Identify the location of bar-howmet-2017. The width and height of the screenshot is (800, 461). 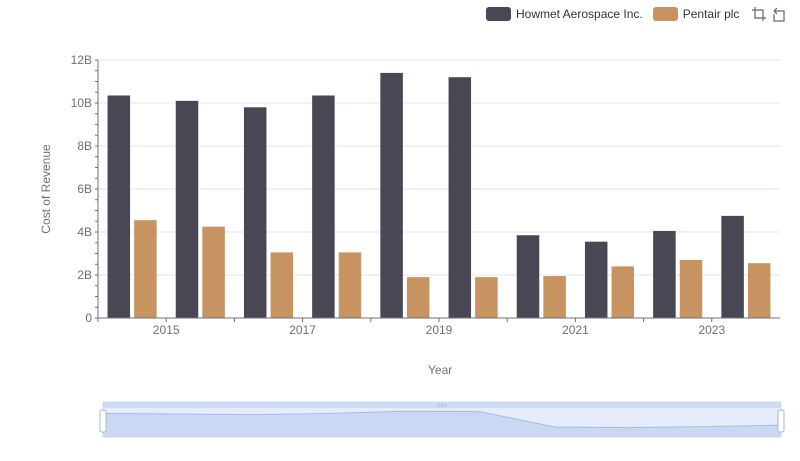
(323, 206).